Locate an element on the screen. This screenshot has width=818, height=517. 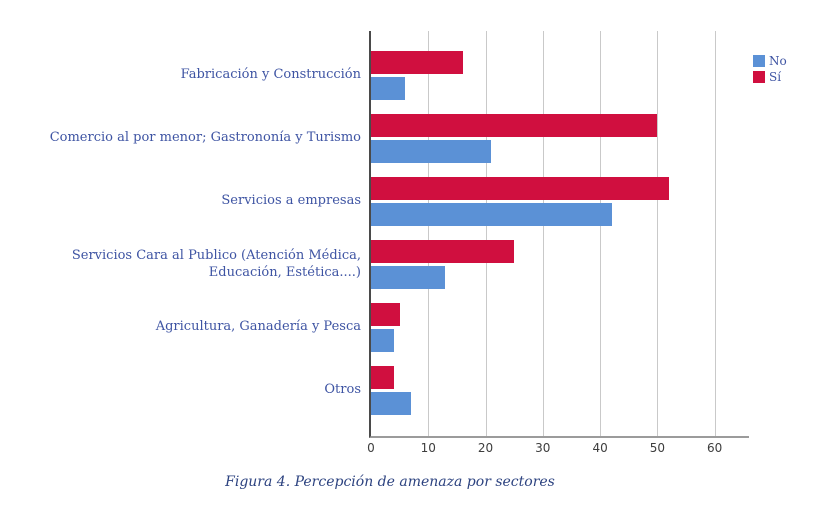
legend-item-no: No is located at coordinates (770, 61).